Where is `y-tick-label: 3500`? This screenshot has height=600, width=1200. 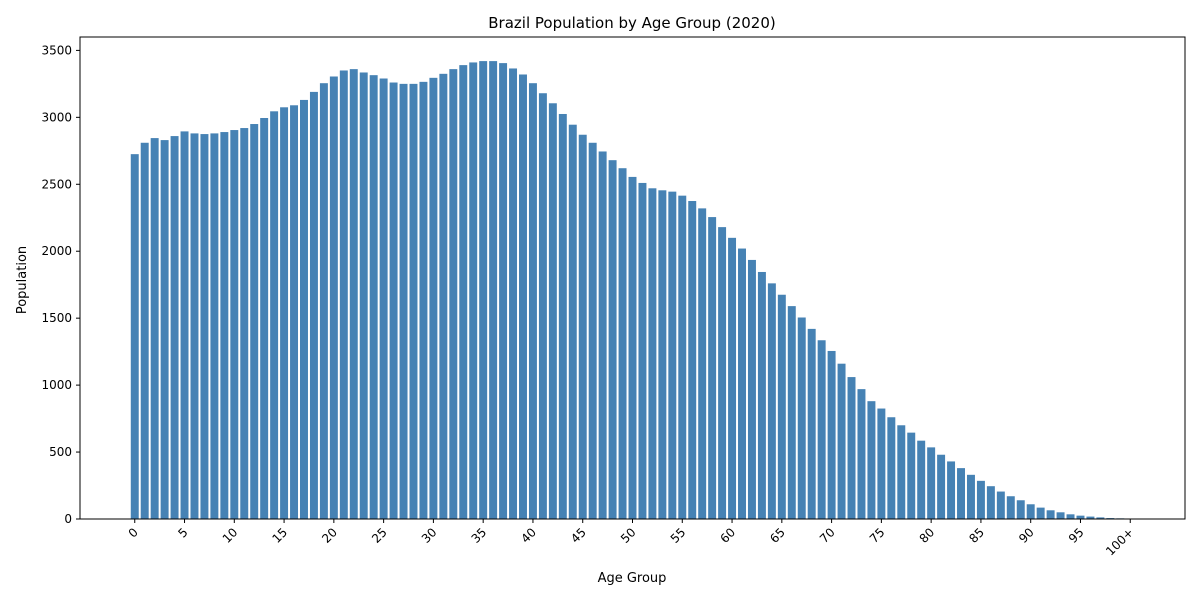
y-tick-label: 3500 is located at coordinates (56, 50).